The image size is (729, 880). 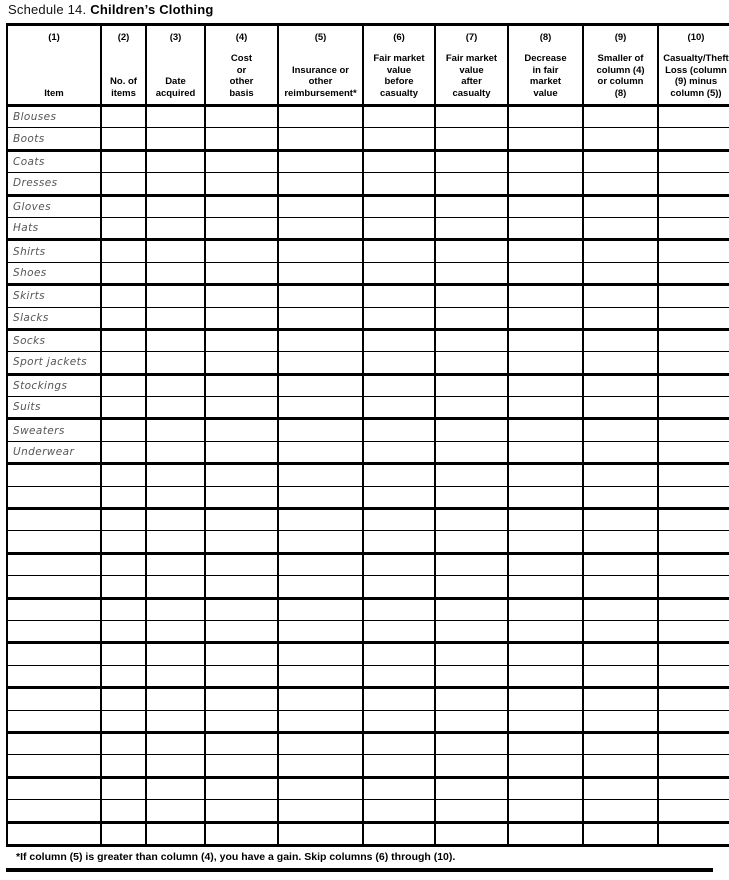 What do you see at coordinates (54, 162) in the screenshot?
I see `item-name-cell: Coats` at bounding box center [54, 162].